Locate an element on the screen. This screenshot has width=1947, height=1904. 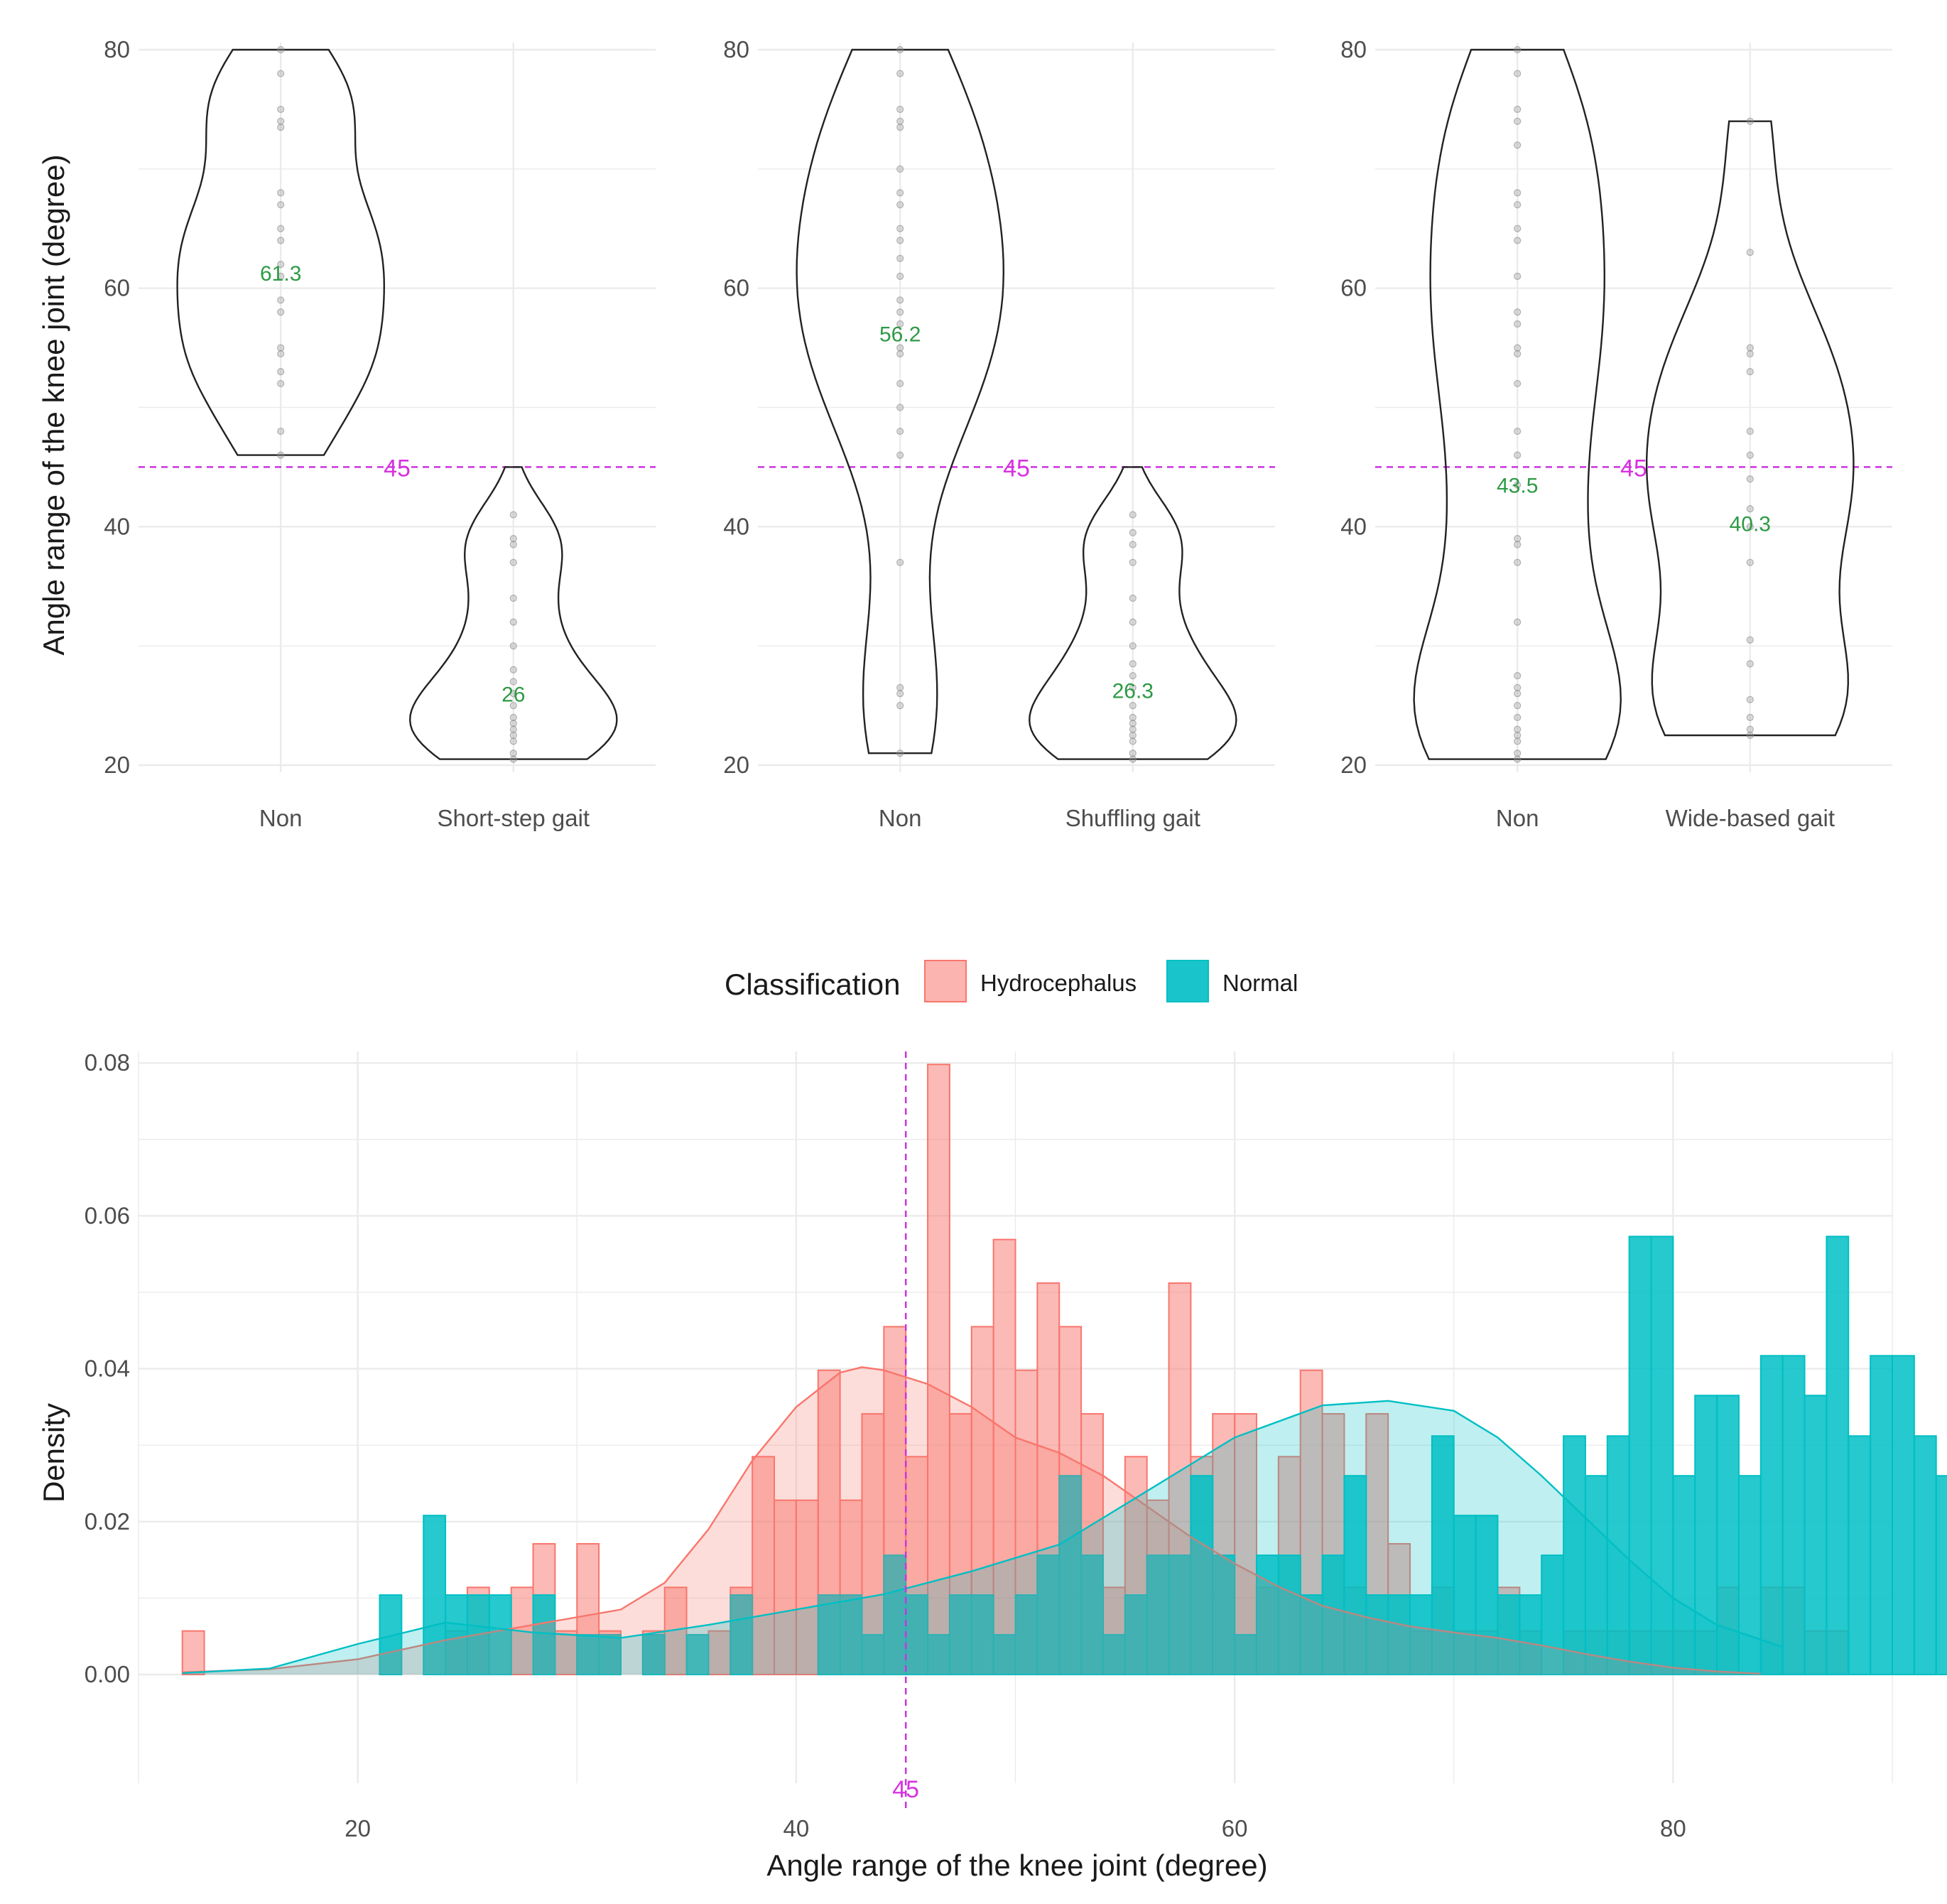
legend-title: Classification is located at coordinates (812, 985).